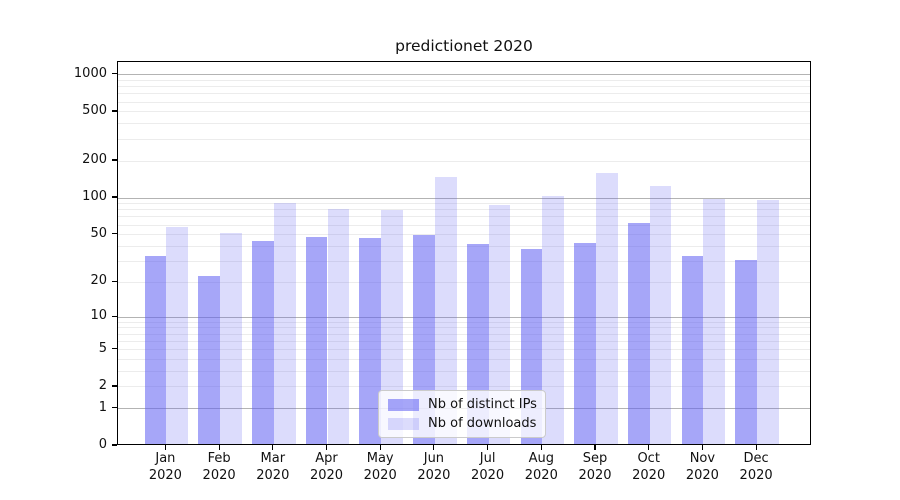 Image resolution: width=900 pixels, height=500 pixels. I want to click on y-axis-tick-label: 10, so click(98, 316).